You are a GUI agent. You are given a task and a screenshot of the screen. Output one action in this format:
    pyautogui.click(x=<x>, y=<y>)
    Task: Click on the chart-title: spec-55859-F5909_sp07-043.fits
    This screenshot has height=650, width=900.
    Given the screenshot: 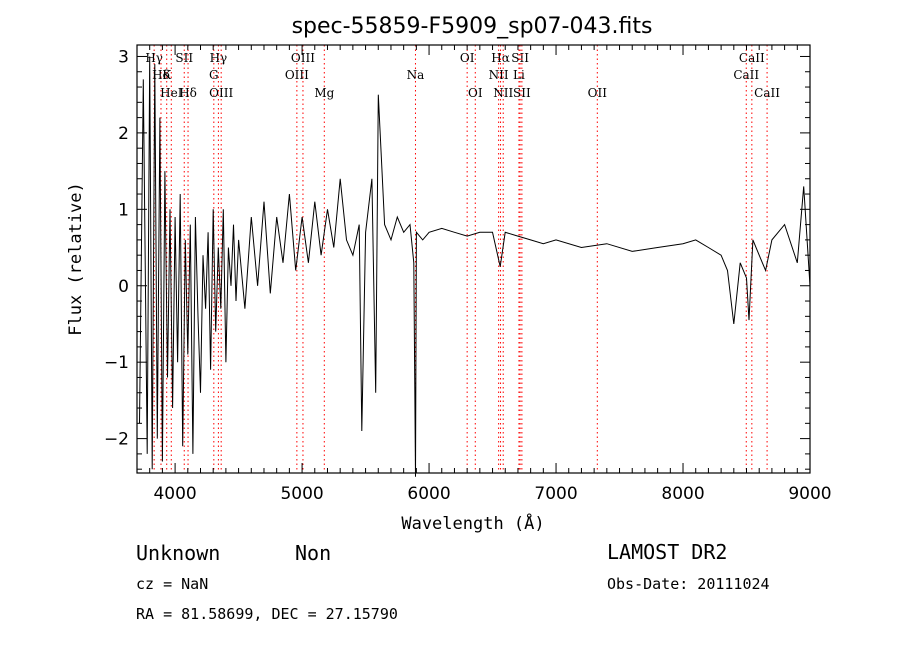 What is the action you would take?
    pyautogui.click(x=472, y=26)
    